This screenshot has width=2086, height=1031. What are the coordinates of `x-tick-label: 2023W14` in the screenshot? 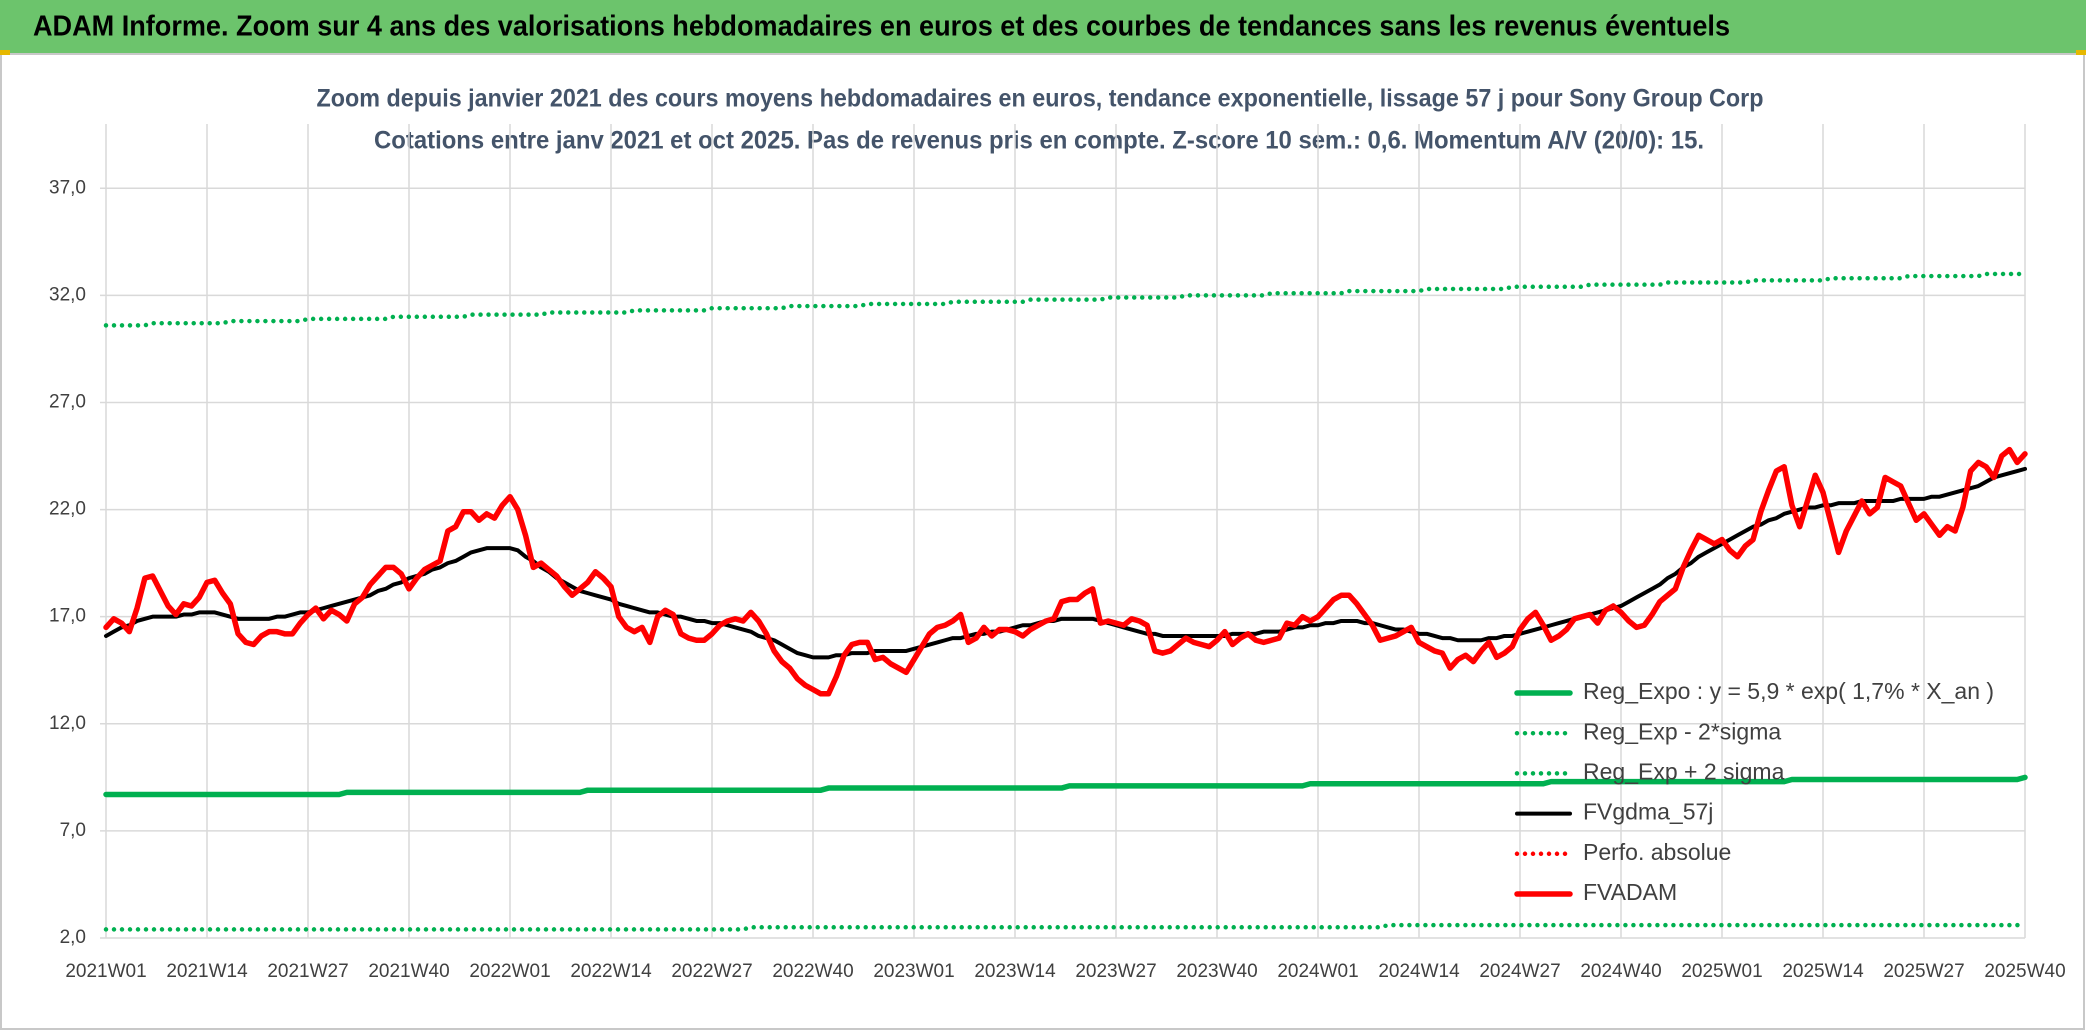 It's located at (1015, 971).